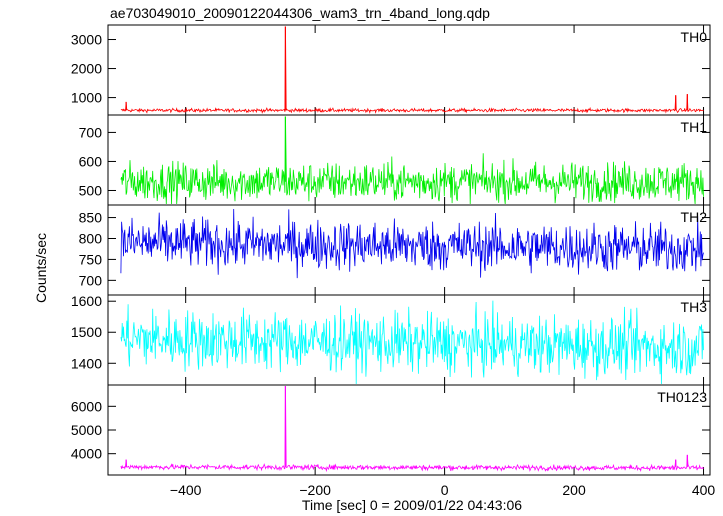 The image size is (723, 516). Describe the element at coordinates (91, 190) in the screenshot. I see `y-tick-label-TH1: 500` at that location.